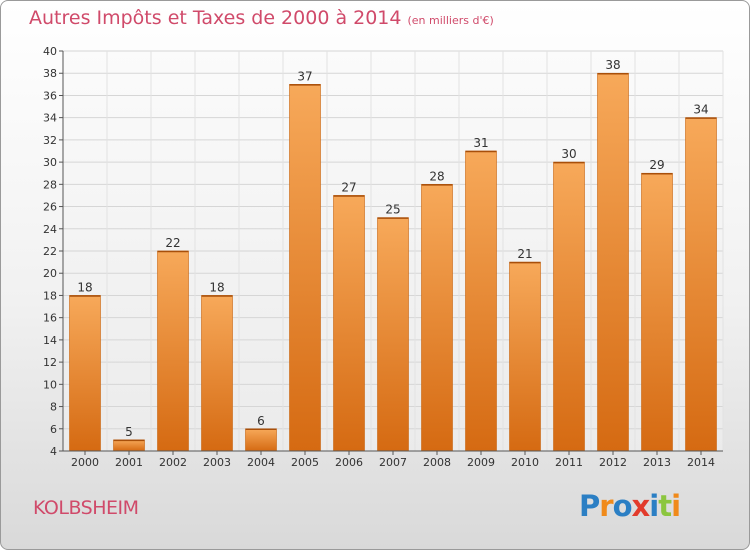 The width and height of the screenshot is (750, 550). Describe the element at coordinates (349, 462) in the screenshot. I see `x-tick-label: 2006` at that location.